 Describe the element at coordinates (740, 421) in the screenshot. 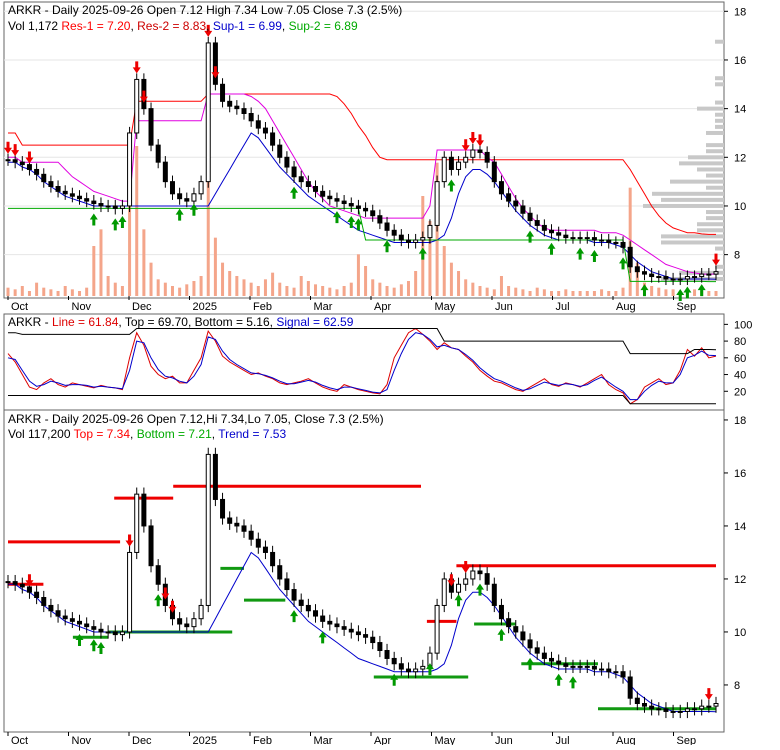

I see `trend-y-tick-label-18: 18` at that location.